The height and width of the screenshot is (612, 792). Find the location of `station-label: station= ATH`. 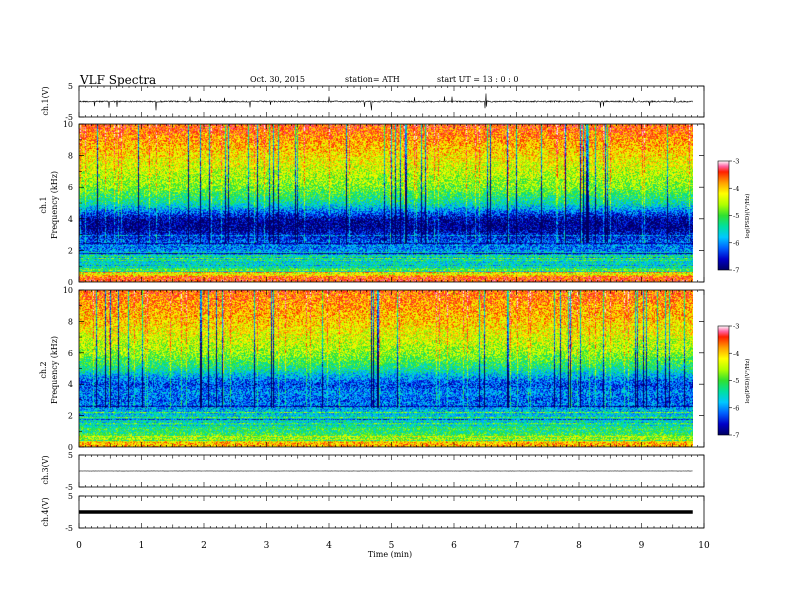

station-label: station= ATH is located at coordinates (372, 79).